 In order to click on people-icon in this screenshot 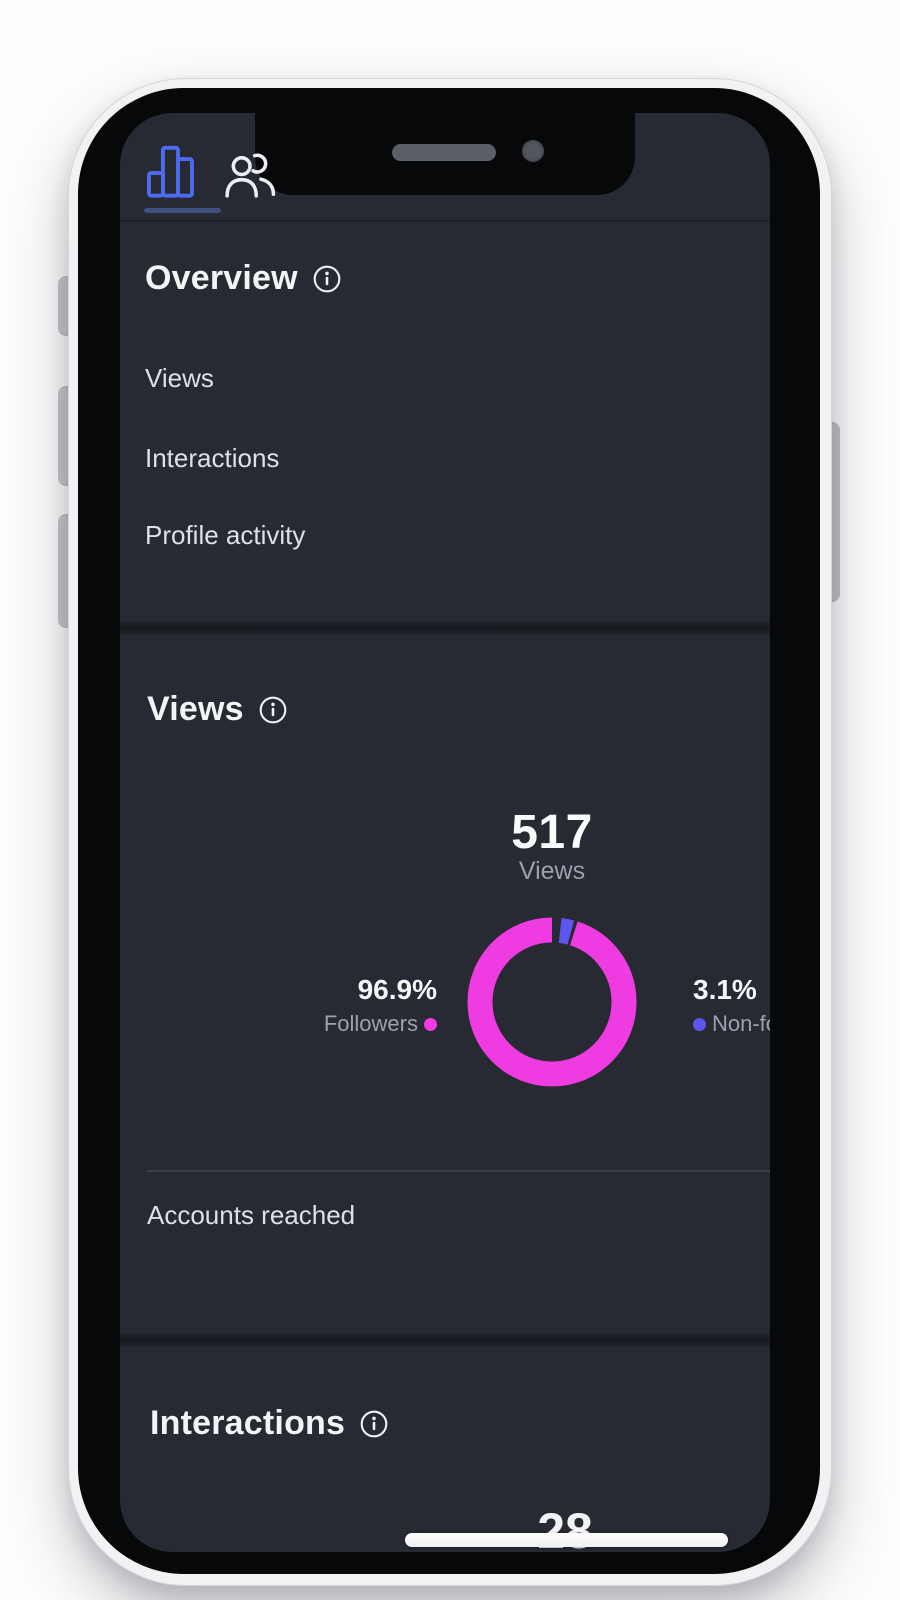, I will do `click(250, 175)`.